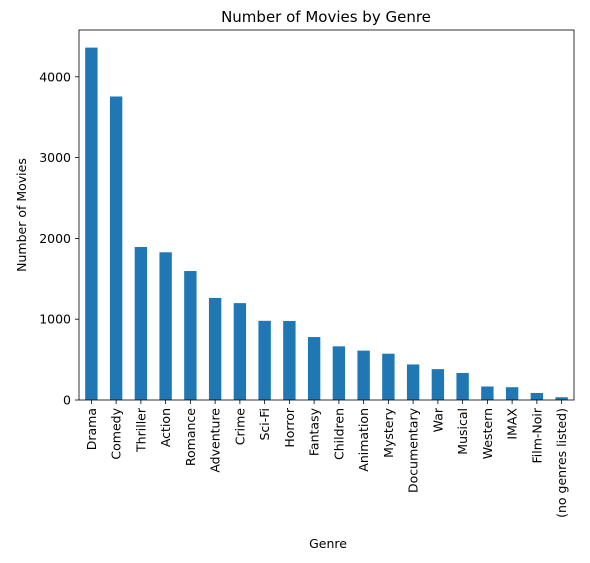 Image resolution: width=590 pixels, height=563 pixels. Describe the element at coordinates (328, 543) in the screenshot. I see `x-axis-label: Genre` at that location.